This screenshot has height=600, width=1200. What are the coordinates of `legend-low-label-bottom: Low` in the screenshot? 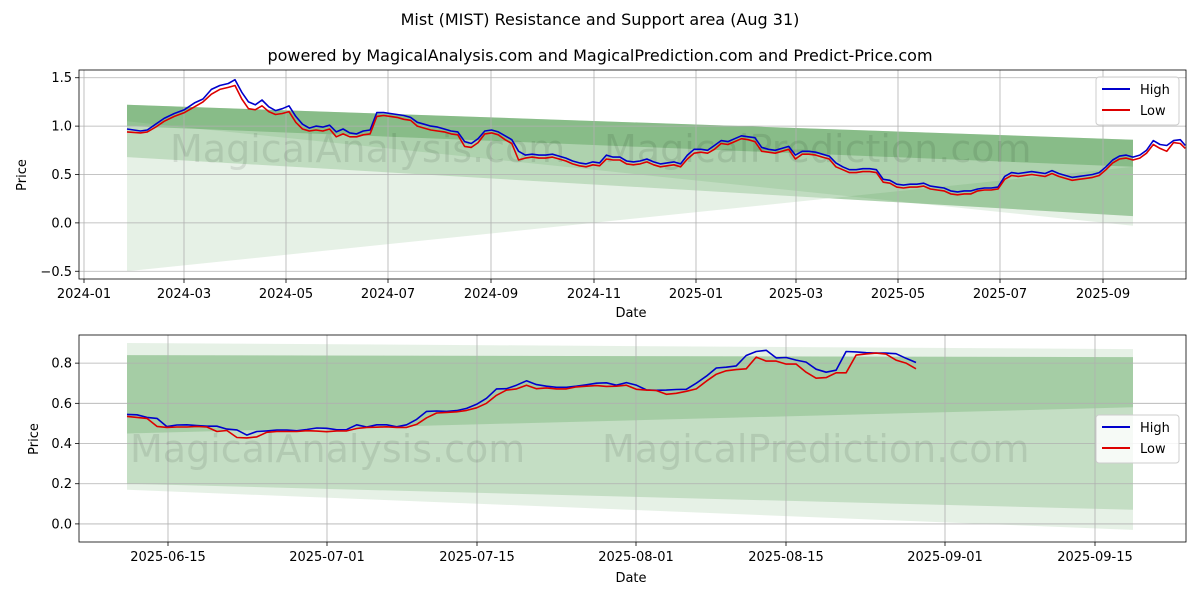 It's located at (1153, 449).